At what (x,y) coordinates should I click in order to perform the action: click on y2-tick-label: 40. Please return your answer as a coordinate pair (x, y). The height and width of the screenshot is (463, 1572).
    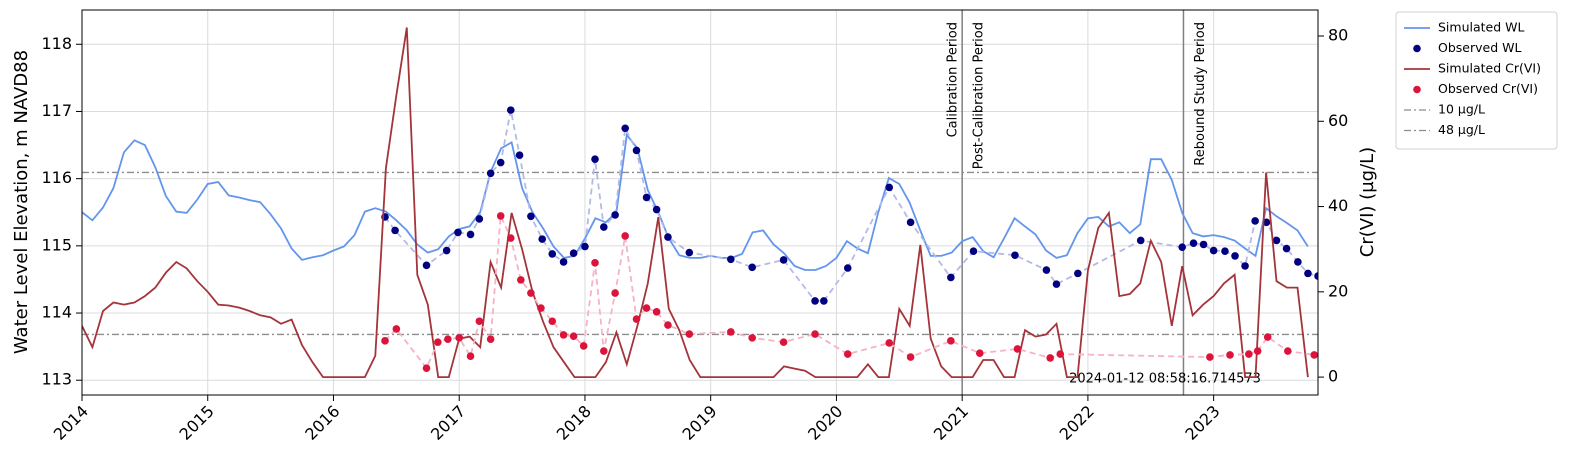
    Looking at the image, I should click on (1338, 205).